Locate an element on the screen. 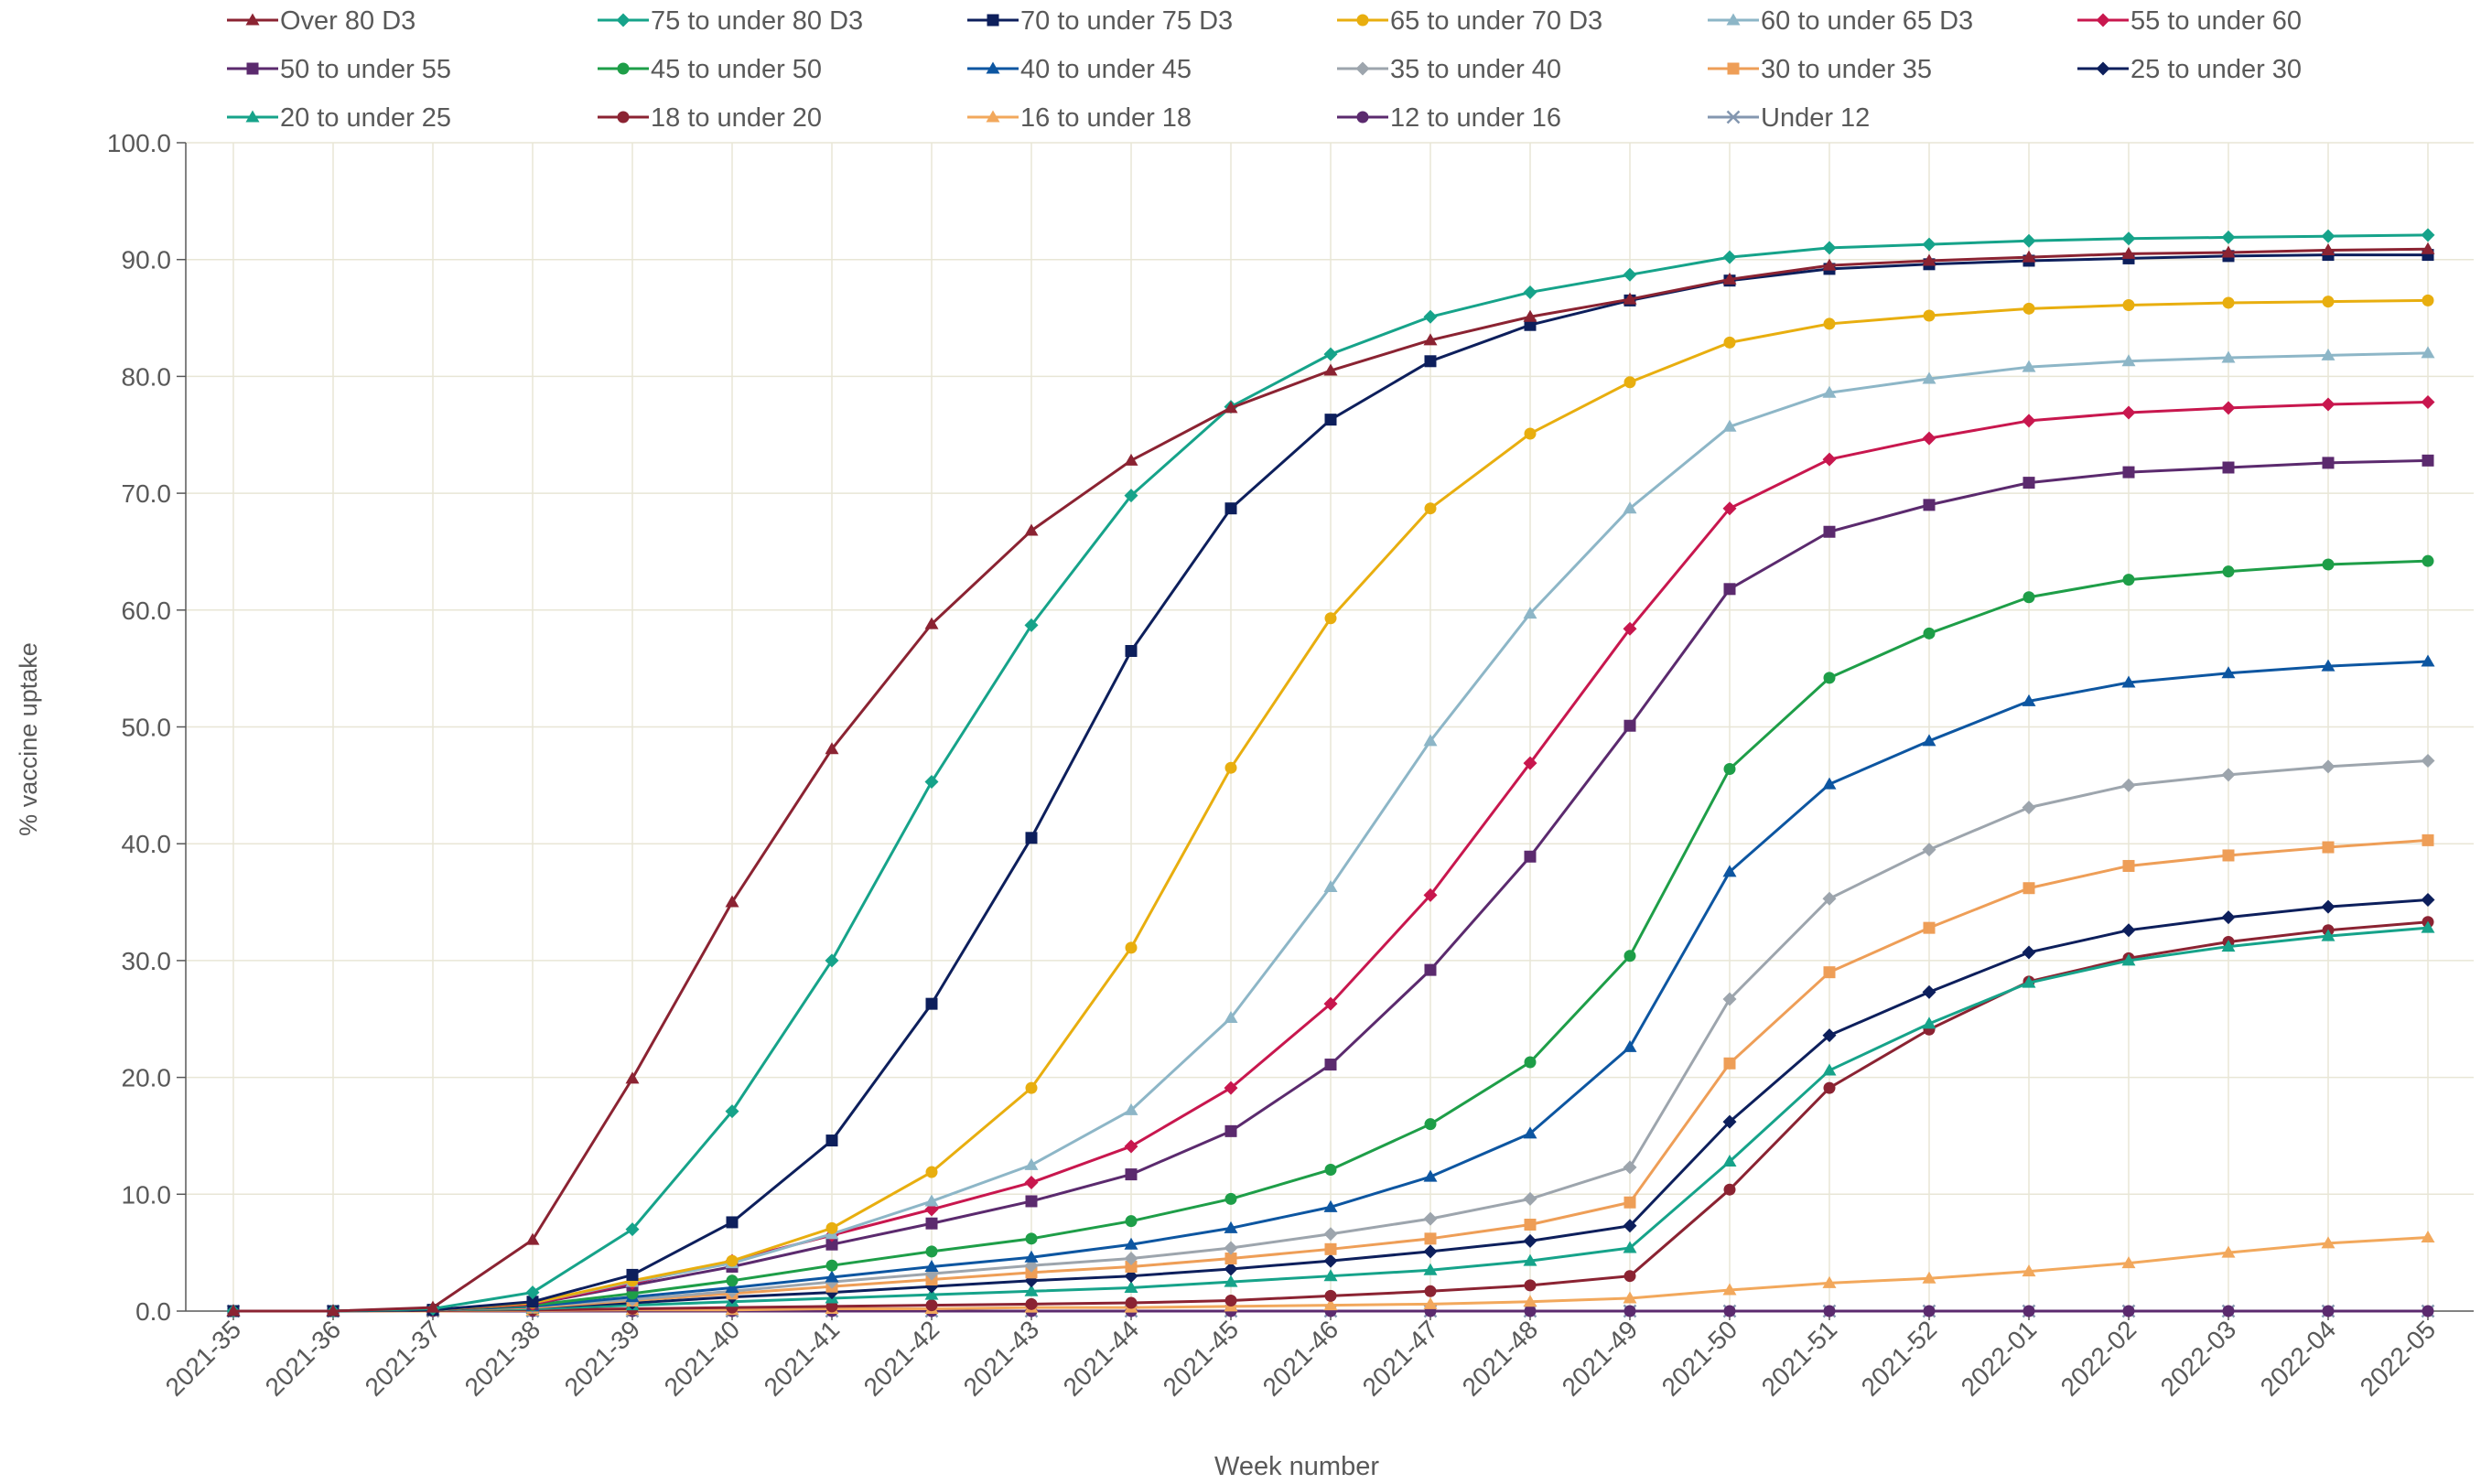 This screenshot has height=1484, width=2481. legend-label: 16 to under 18 is located at coordinates (1106, 118).